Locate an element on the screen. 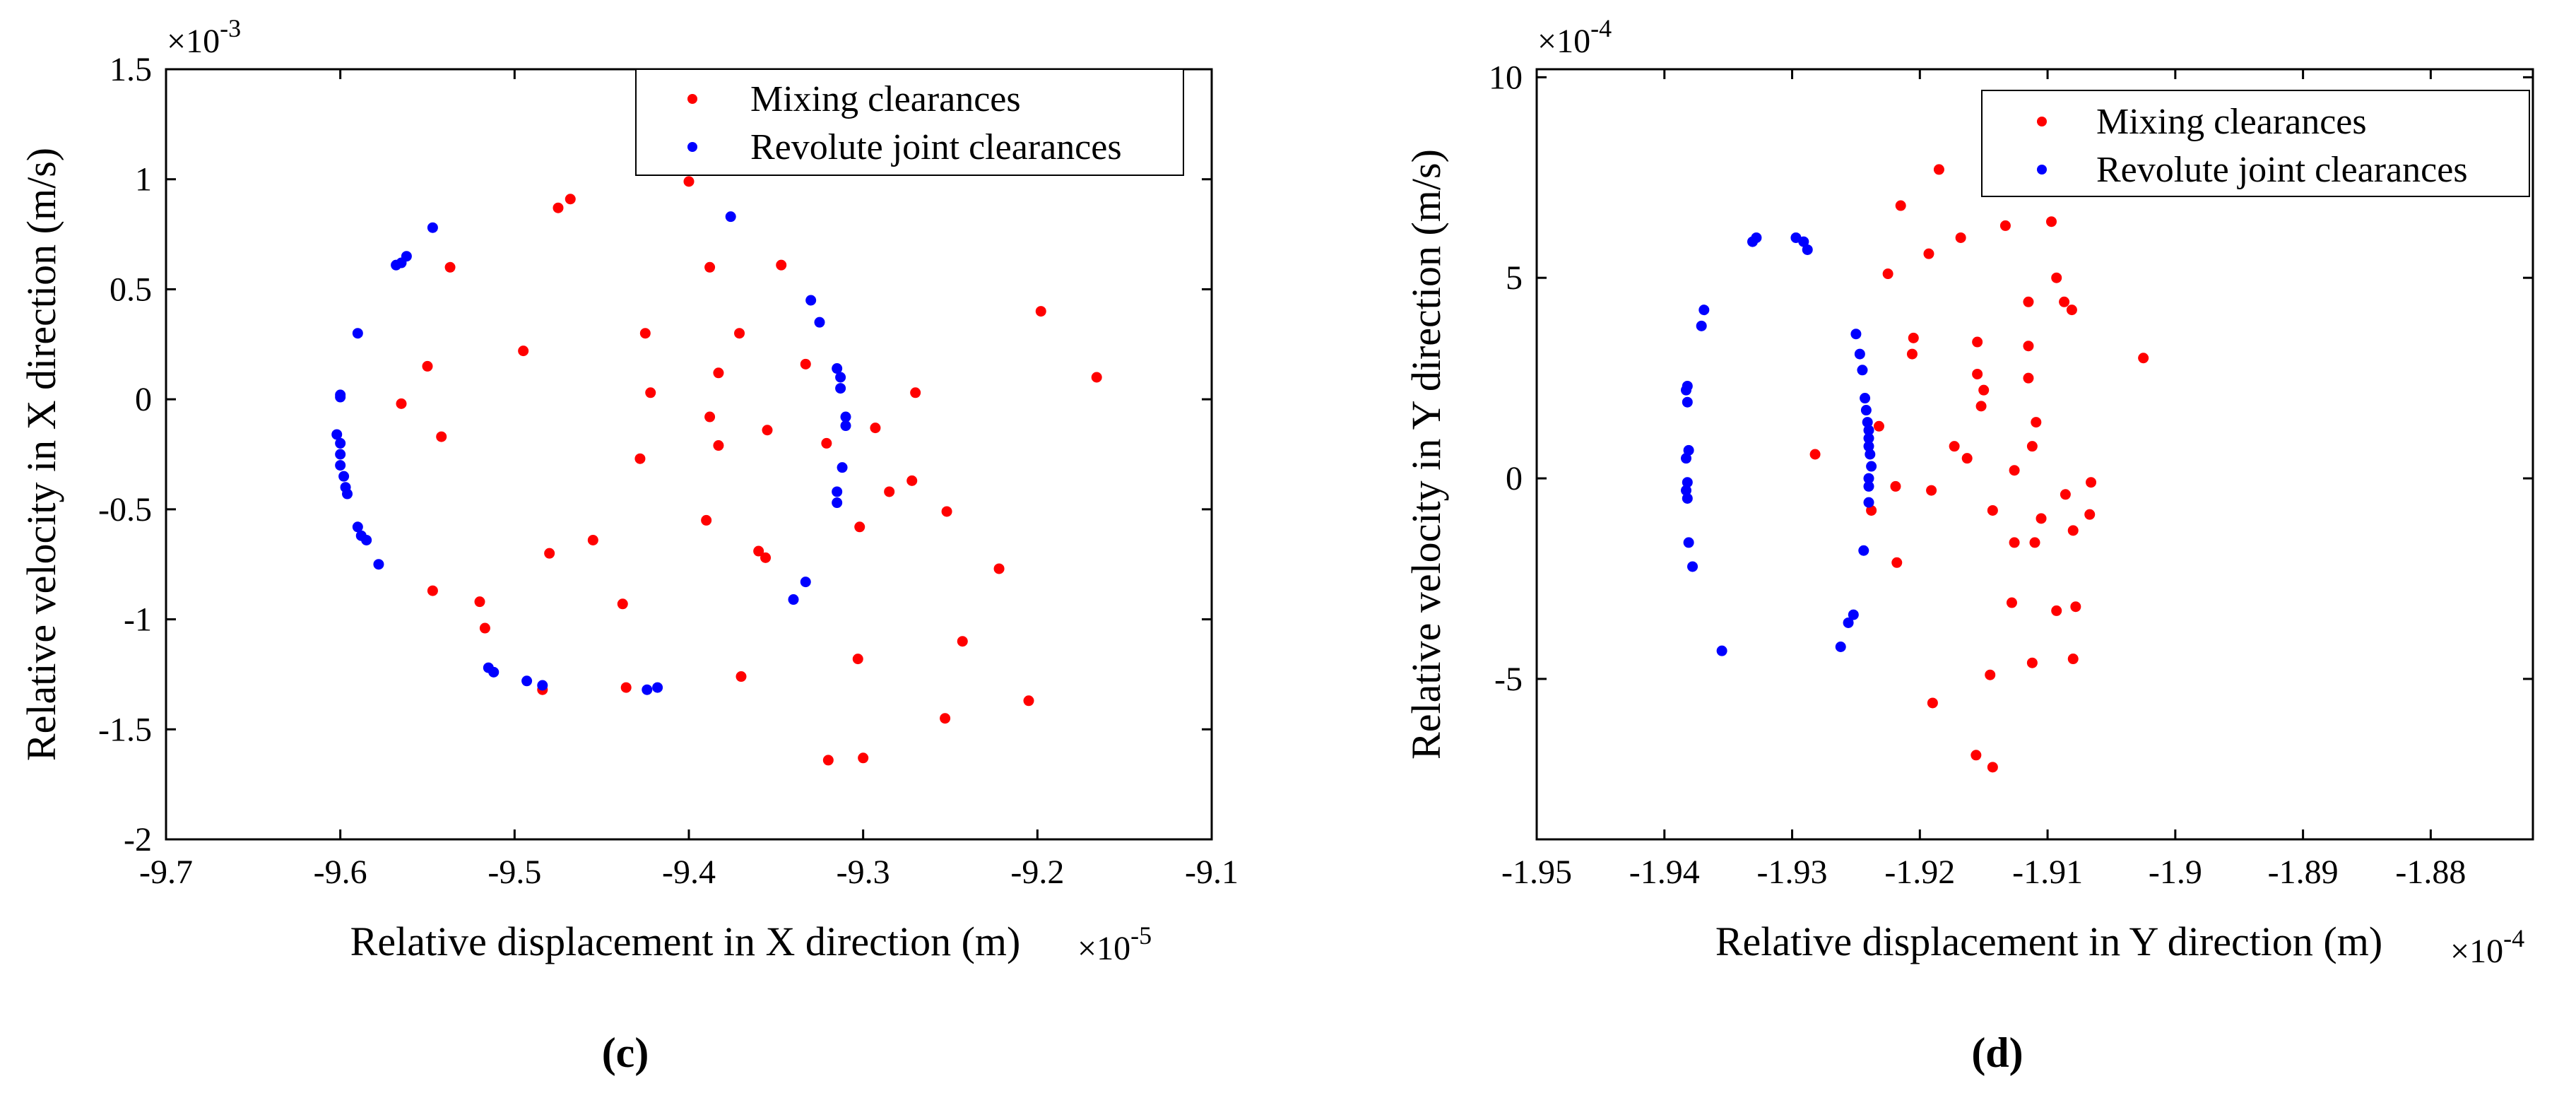  chart-c-y-tick-label: 0.5 is located at coordinates (131, 289).